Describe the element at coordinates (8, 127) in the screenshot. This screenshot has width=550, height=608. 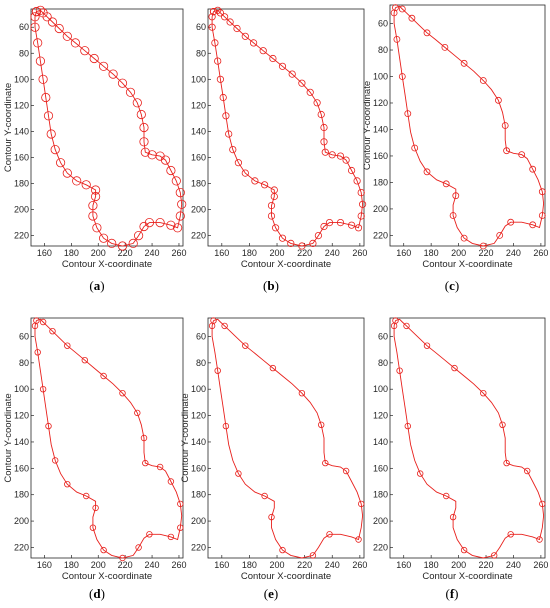
I see `y-axis-label: Contour Y-coordinate` at that location.